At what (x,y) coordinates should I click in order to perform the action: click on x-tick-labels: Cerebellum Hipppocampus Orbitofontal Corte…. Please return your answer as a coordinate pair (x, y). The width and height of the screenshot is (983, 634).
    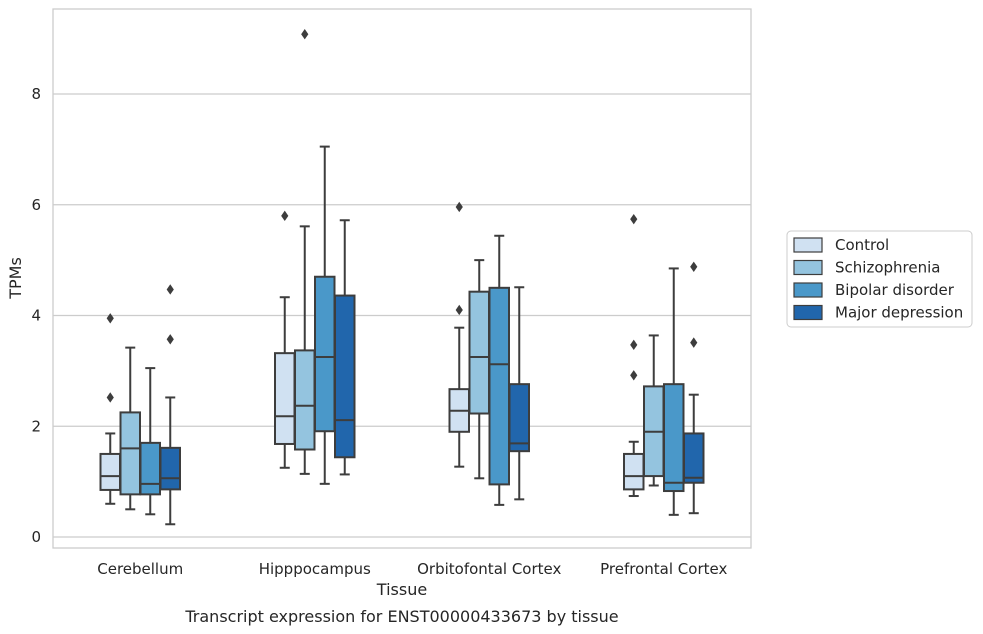
    Looking at the image, I should click on (412, 569).